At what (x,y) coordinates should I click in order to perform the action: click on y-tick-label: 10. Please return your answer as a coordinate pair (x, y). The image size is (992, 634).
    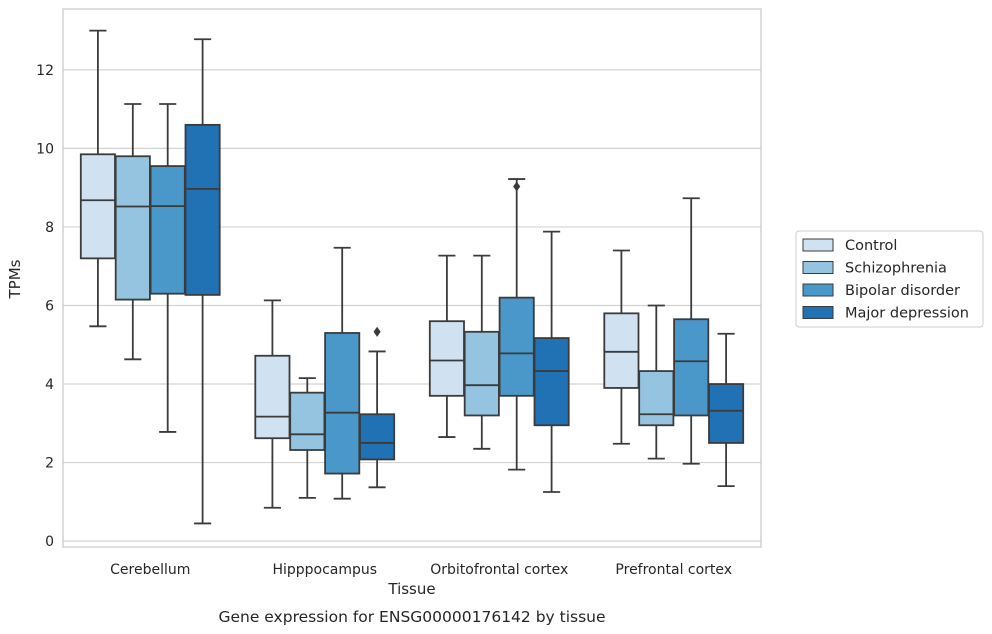
    Looking at the image, I should click on (45, 149).